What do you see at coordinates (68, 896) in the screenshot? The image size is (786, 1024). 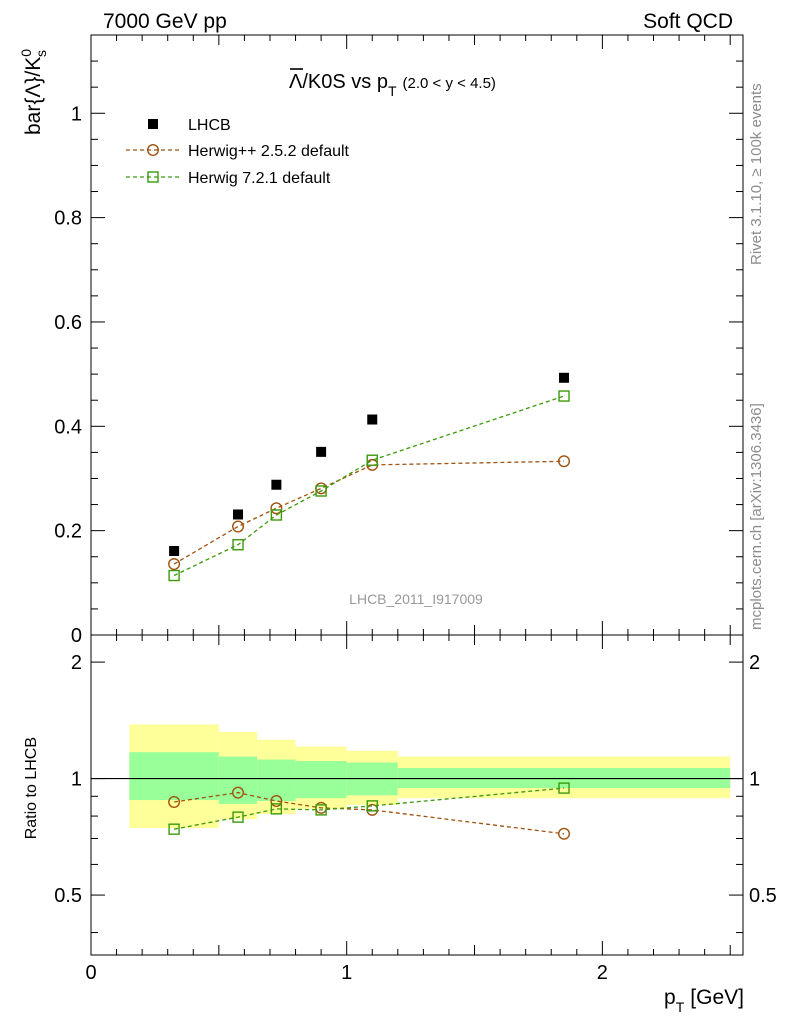 I see `ratio-ytick-label-left: 0.5` at bounding box center [68, 896].